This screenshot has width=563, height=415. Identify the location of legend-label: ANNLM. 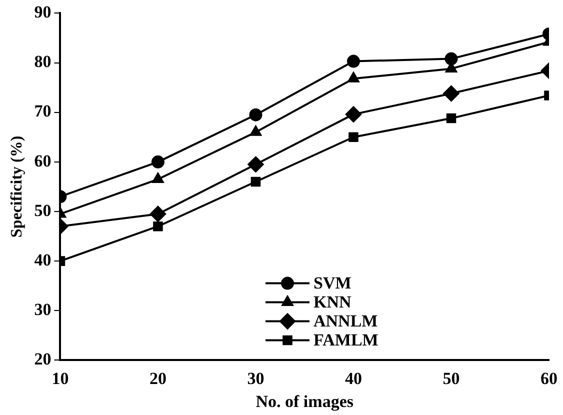
(345, 321).